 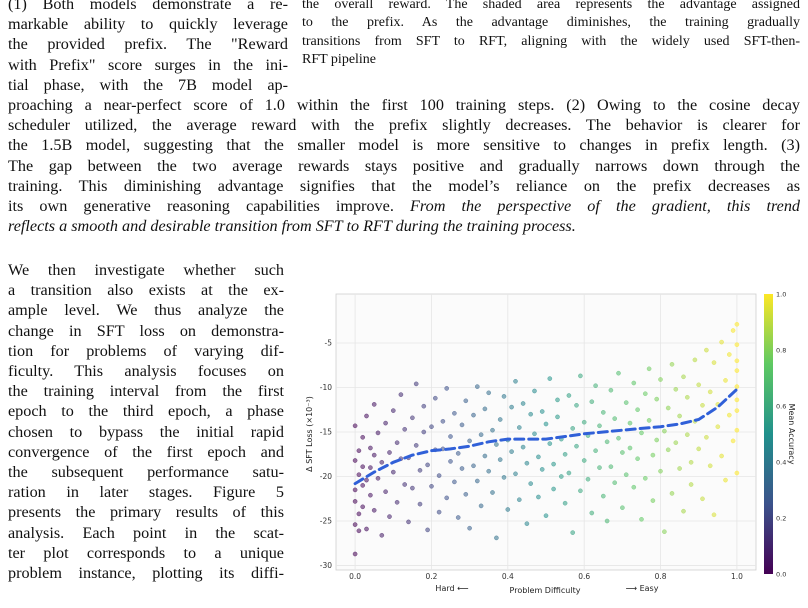 I want to click on text-line: epoch to the third epoch, a phase, so click(x=146, y=411).